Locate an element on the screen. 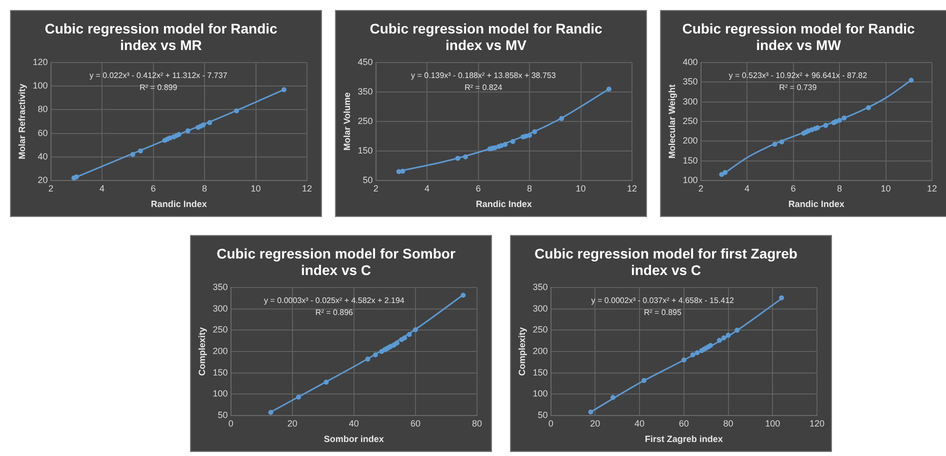  annotation: R² = 0.824 is located at coordinates (483, 87).